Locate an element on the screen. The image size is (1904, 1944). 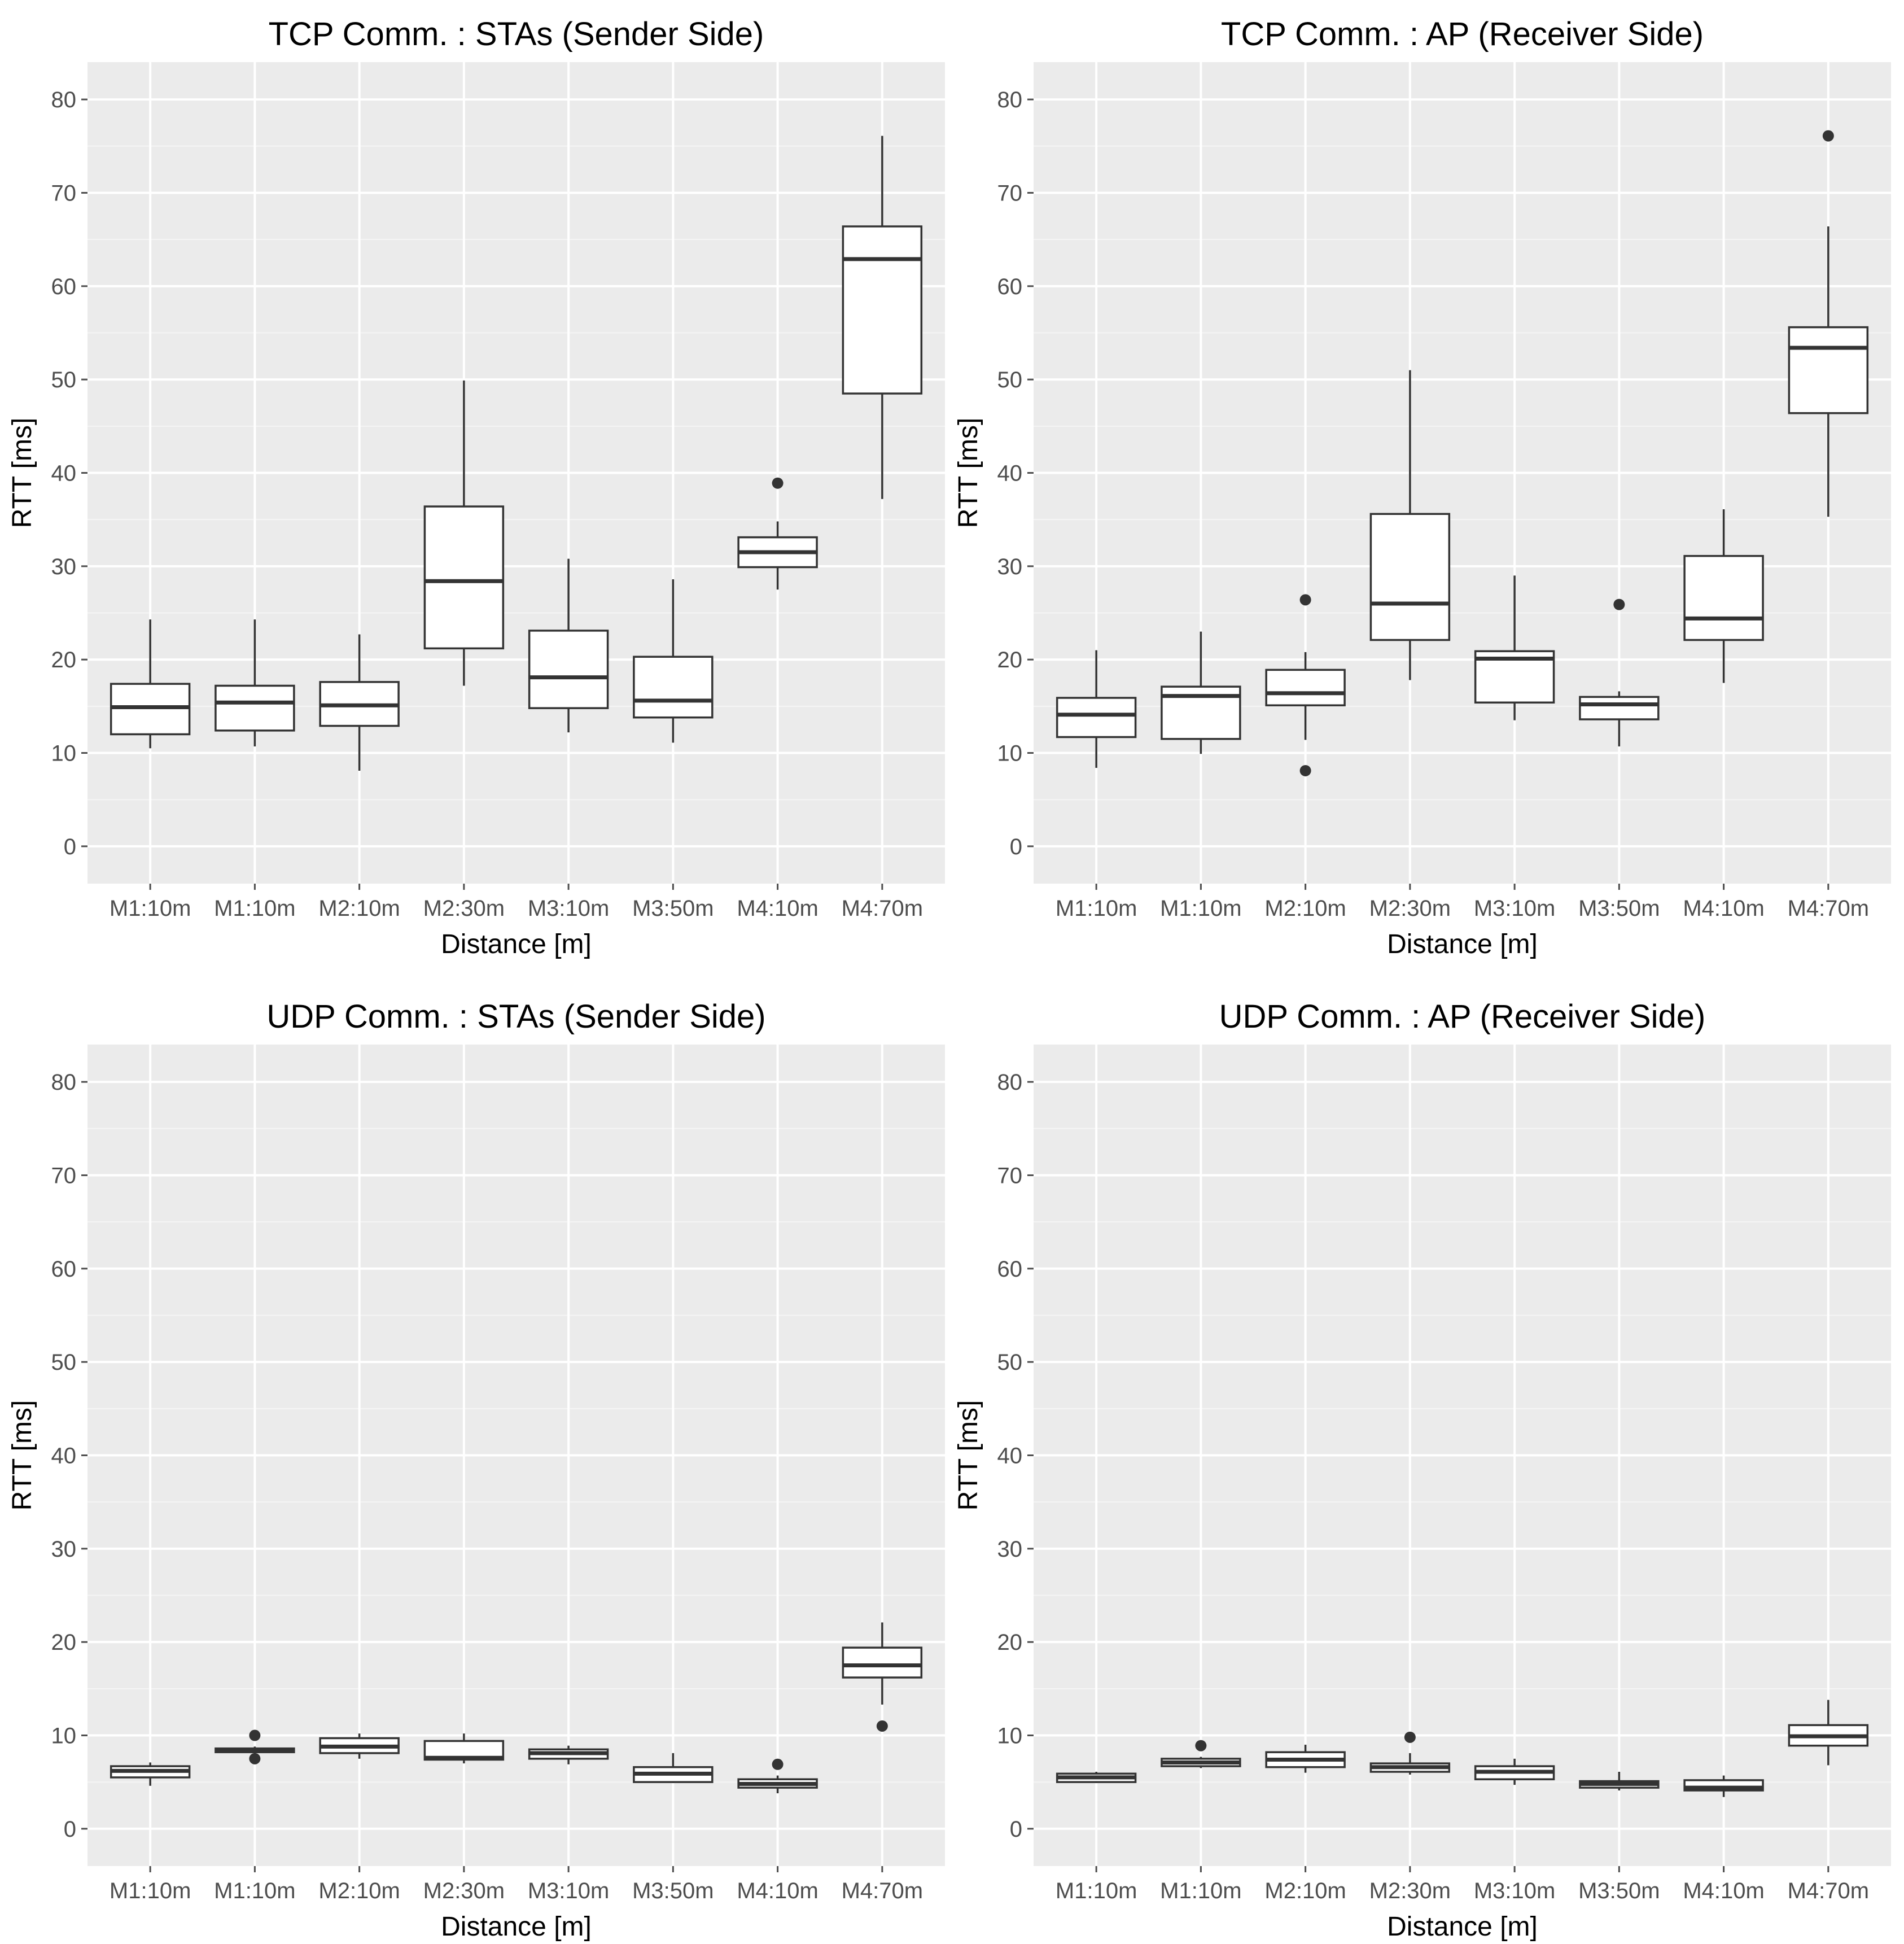
panel-title: TCP Comm. : STAs (Sender Side) is located at coordinates (516, 34).